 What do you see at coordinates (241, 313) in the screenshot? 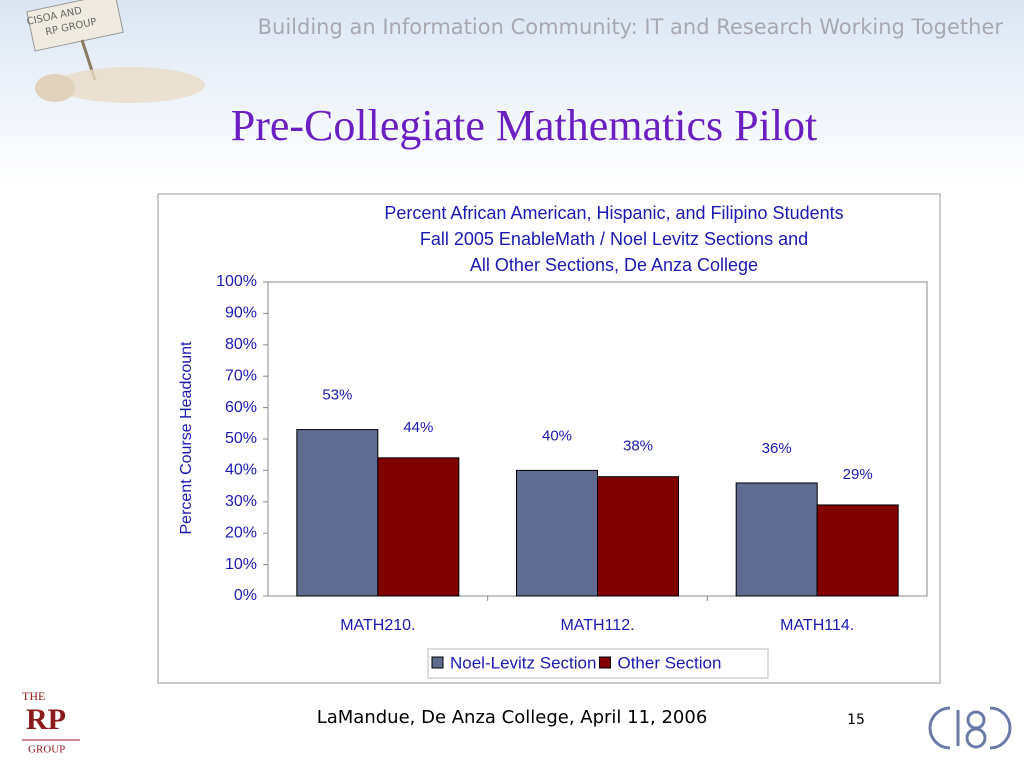
I see `y-tick-label: 90%` at bounding box center [241, 313].